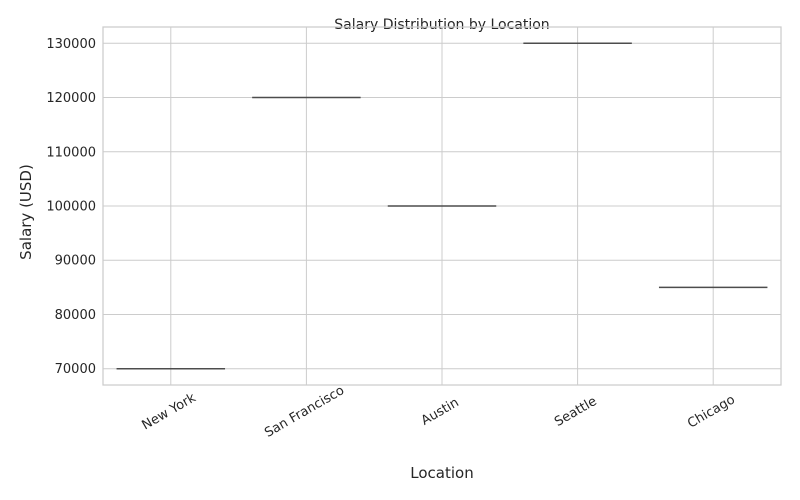 The image size is (800, 500). I want to click on y-tick-label: 80000, so click(75, 315).